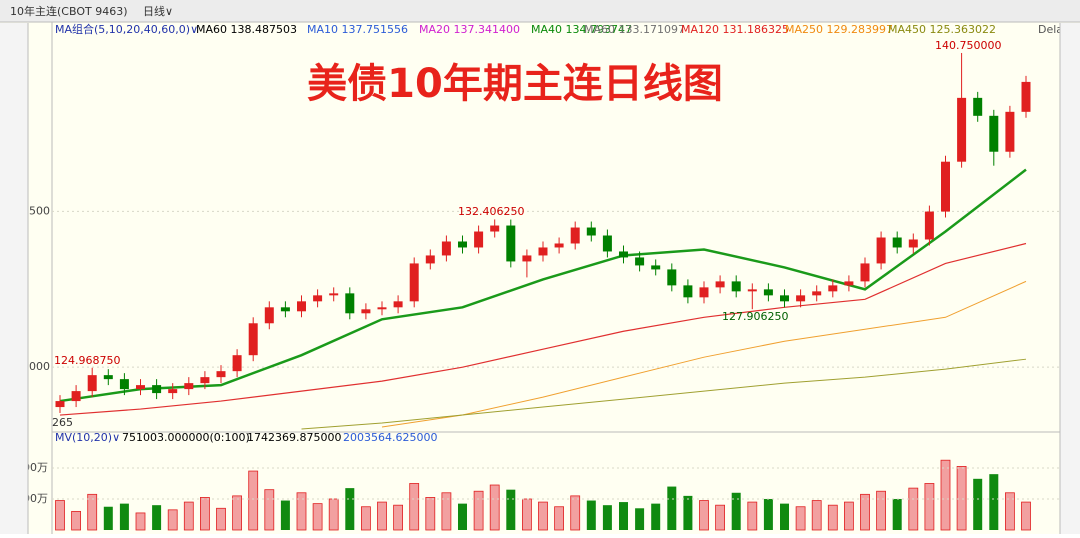 Image resolution: width=1080 pixels, height=538 pixels. Describe the element at coordinates (942, 29) in the screenshot. I see `legend-entry: MA450 125.363022` at that location.